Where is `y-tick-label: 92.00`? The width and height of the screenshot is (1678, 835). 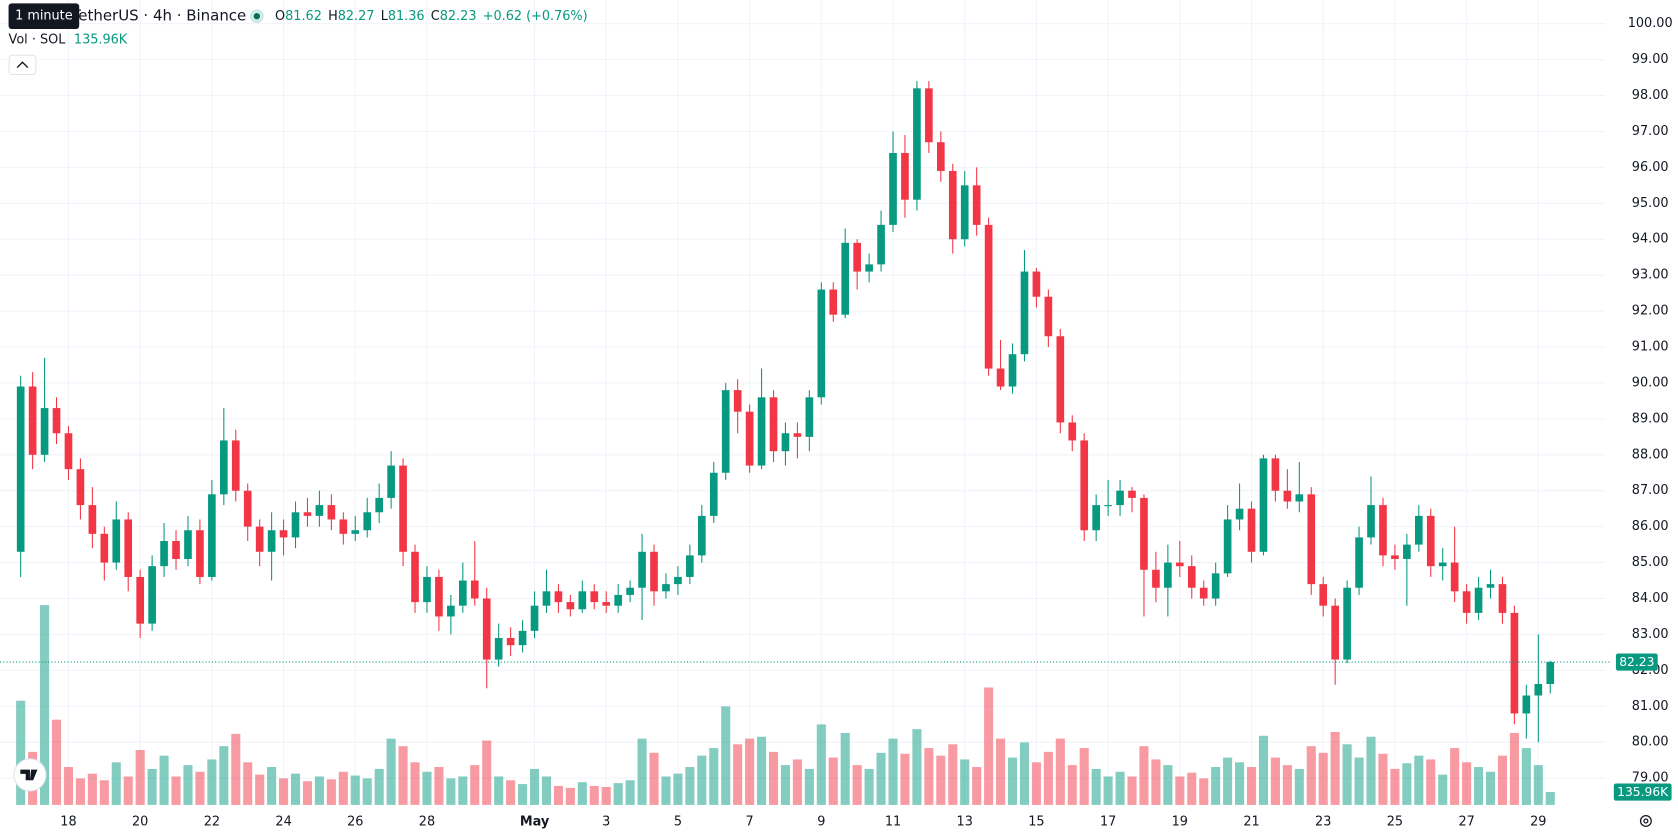
y-tick-label: 92.00 is located at coordinates (1650, 311).